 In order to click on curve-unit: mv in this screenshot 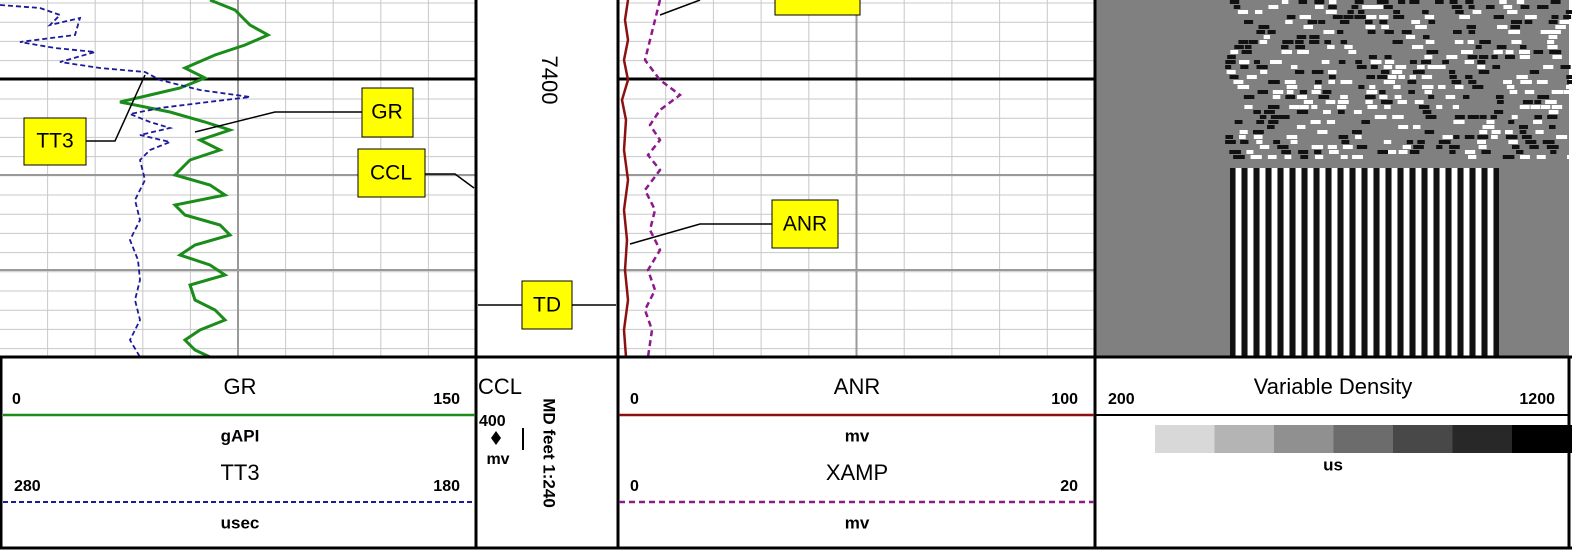, I will do `click(857, 522)`.